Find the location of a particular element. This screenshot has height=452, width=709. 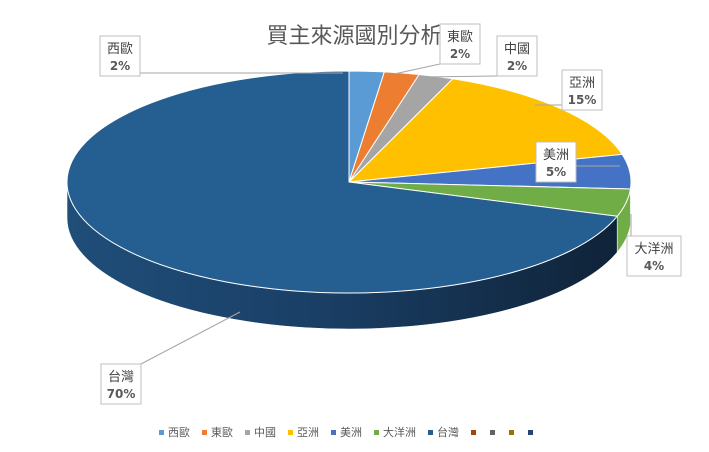

data-label-category: 大洋洲 is located at coordinates (653, 249).